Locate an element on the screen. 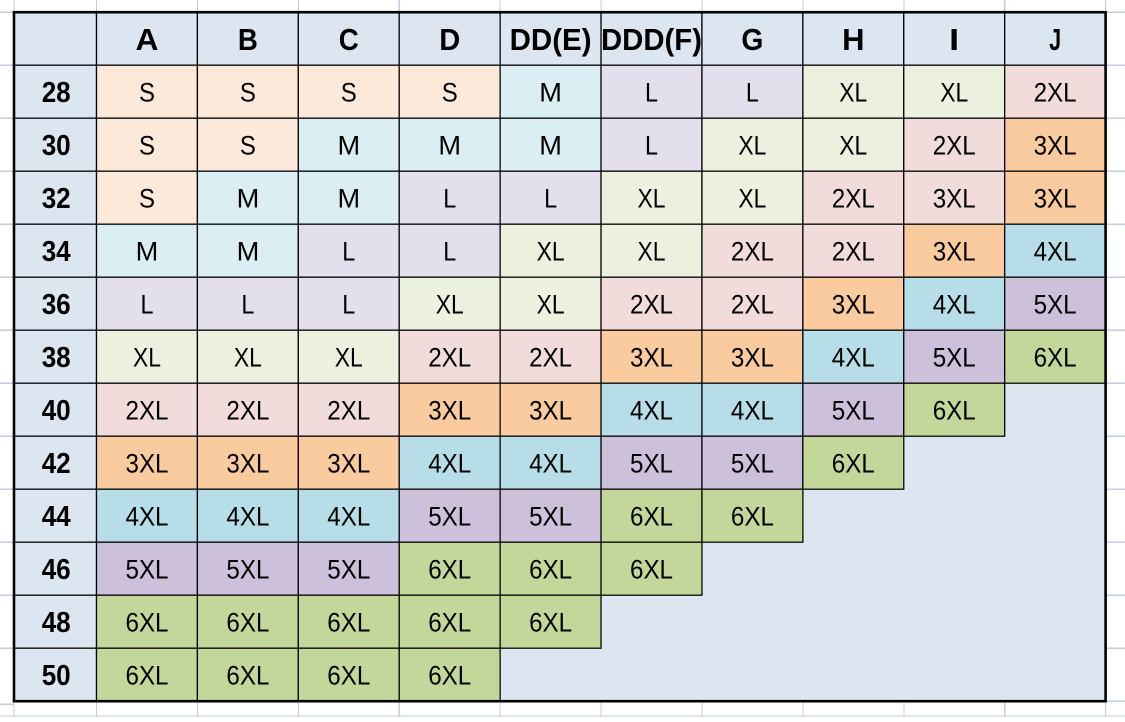 The image size is (1125, 722). svg-text: 32 is located at coordinates (56, 199).